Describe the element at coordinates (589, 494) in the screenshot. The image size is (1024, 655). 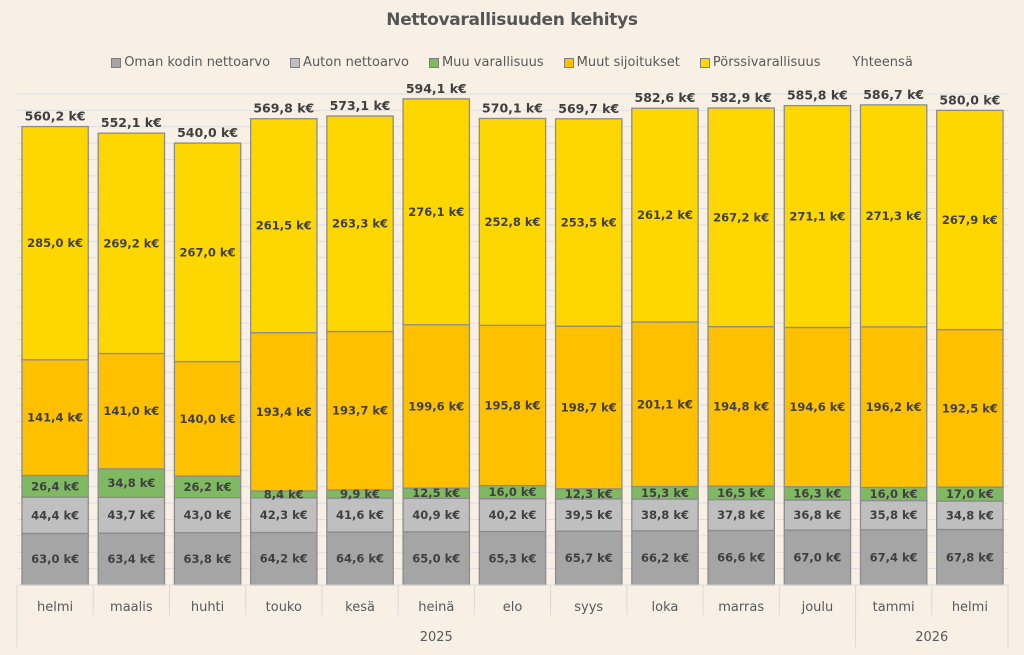
I see `data-label: 12,3 k€` at that location.